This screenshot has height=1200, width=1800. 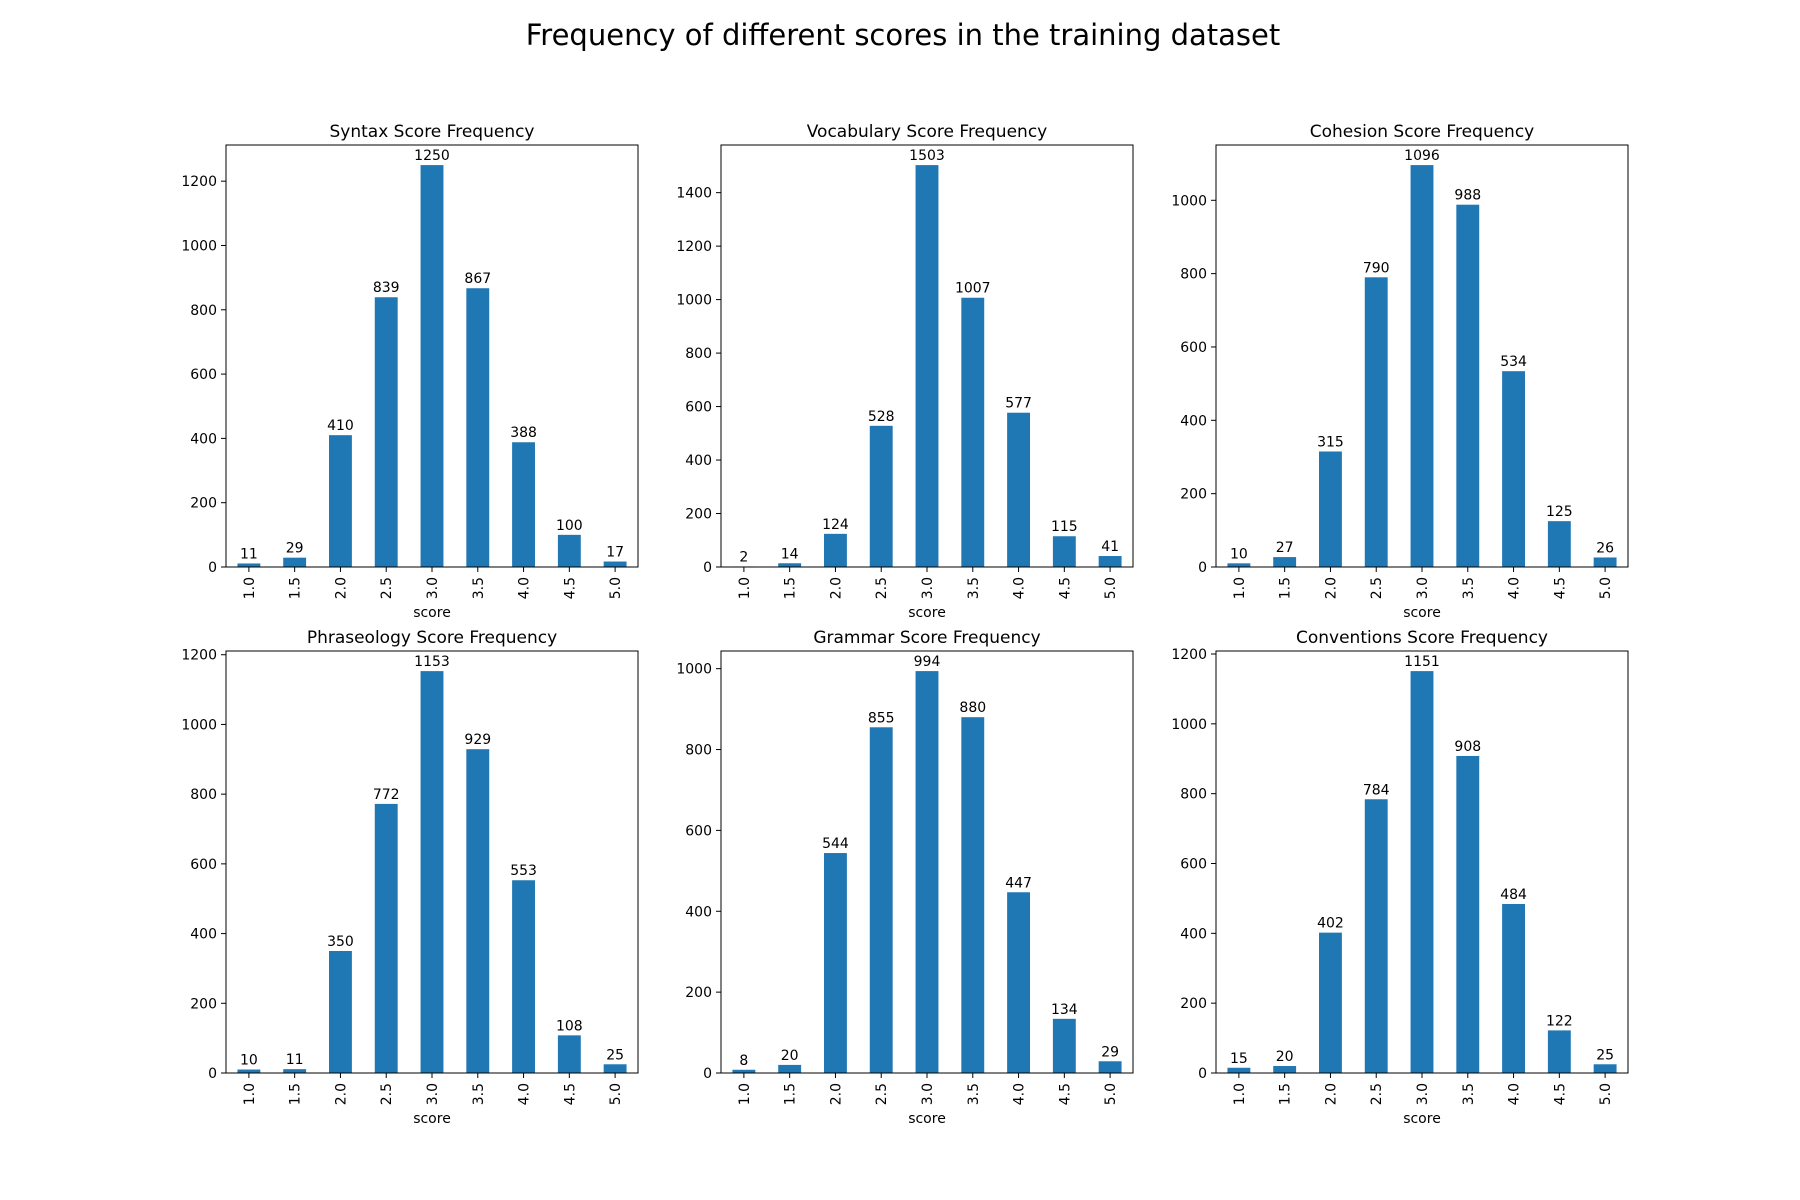 What do you see at coordinates (1285, 1057) in the screenshot?
I see `data-label: 20` at bounding box center [1285, 1057].